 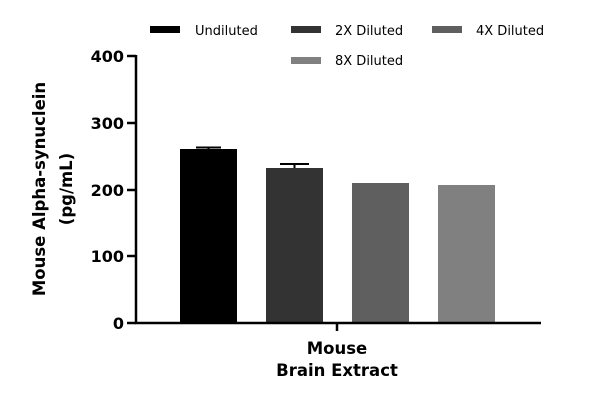 I want to click on y-axis-title-line-2: (pg/mL), so click(x=66, y=189).